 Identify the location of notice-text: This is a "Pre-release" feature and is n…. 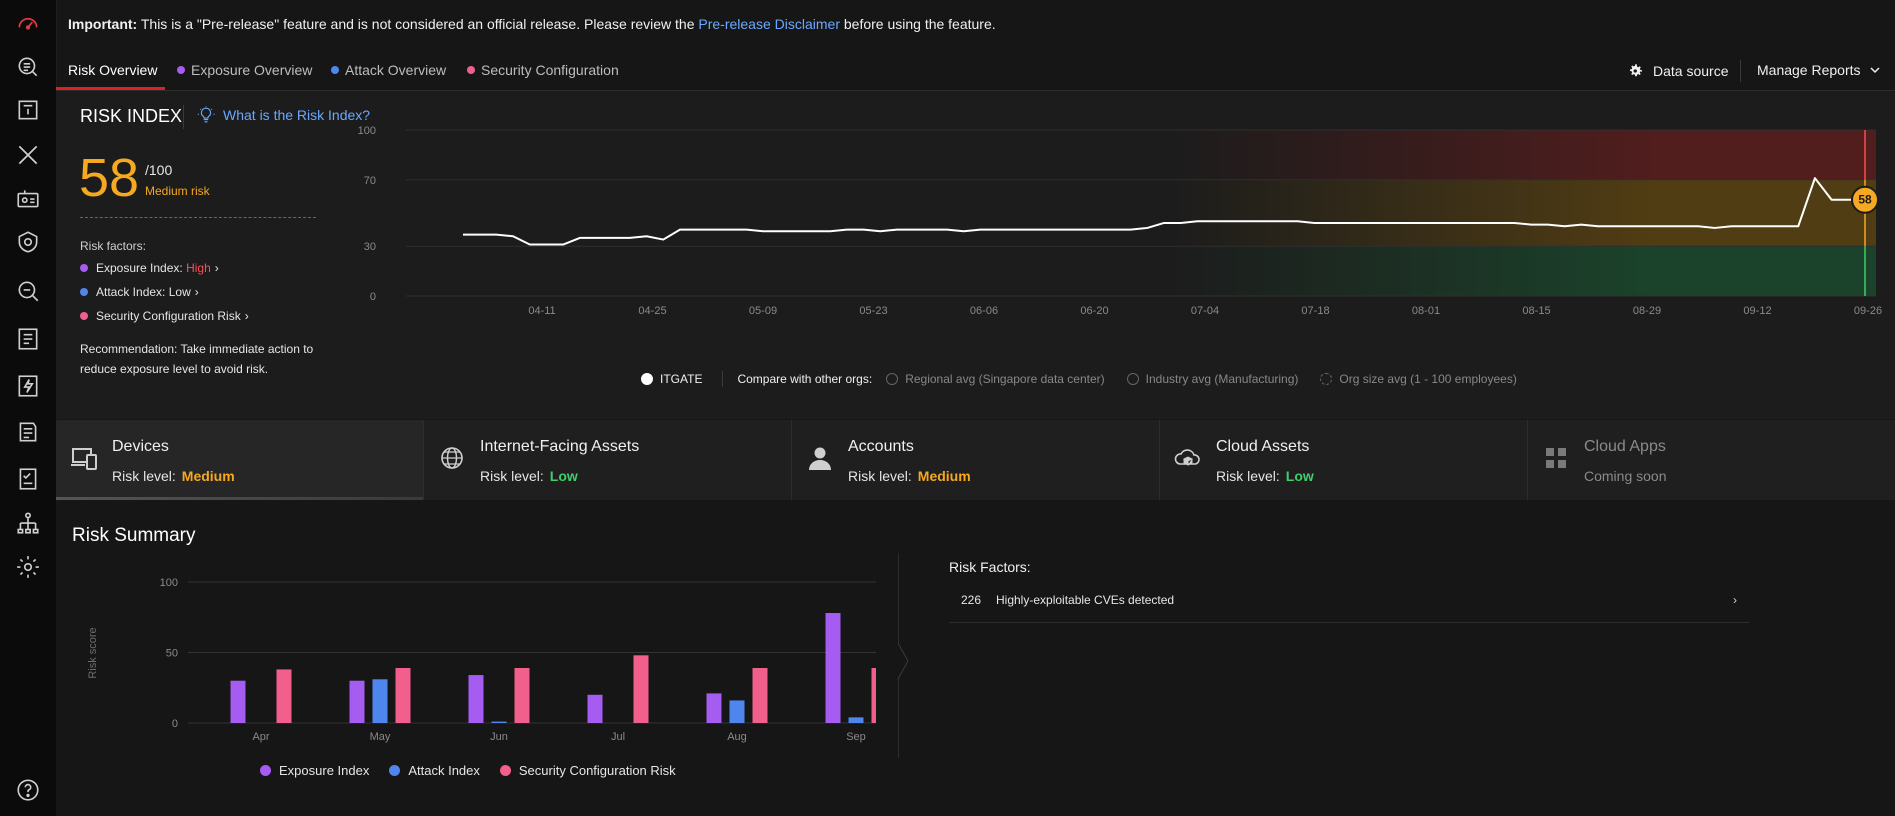
(418, 24).